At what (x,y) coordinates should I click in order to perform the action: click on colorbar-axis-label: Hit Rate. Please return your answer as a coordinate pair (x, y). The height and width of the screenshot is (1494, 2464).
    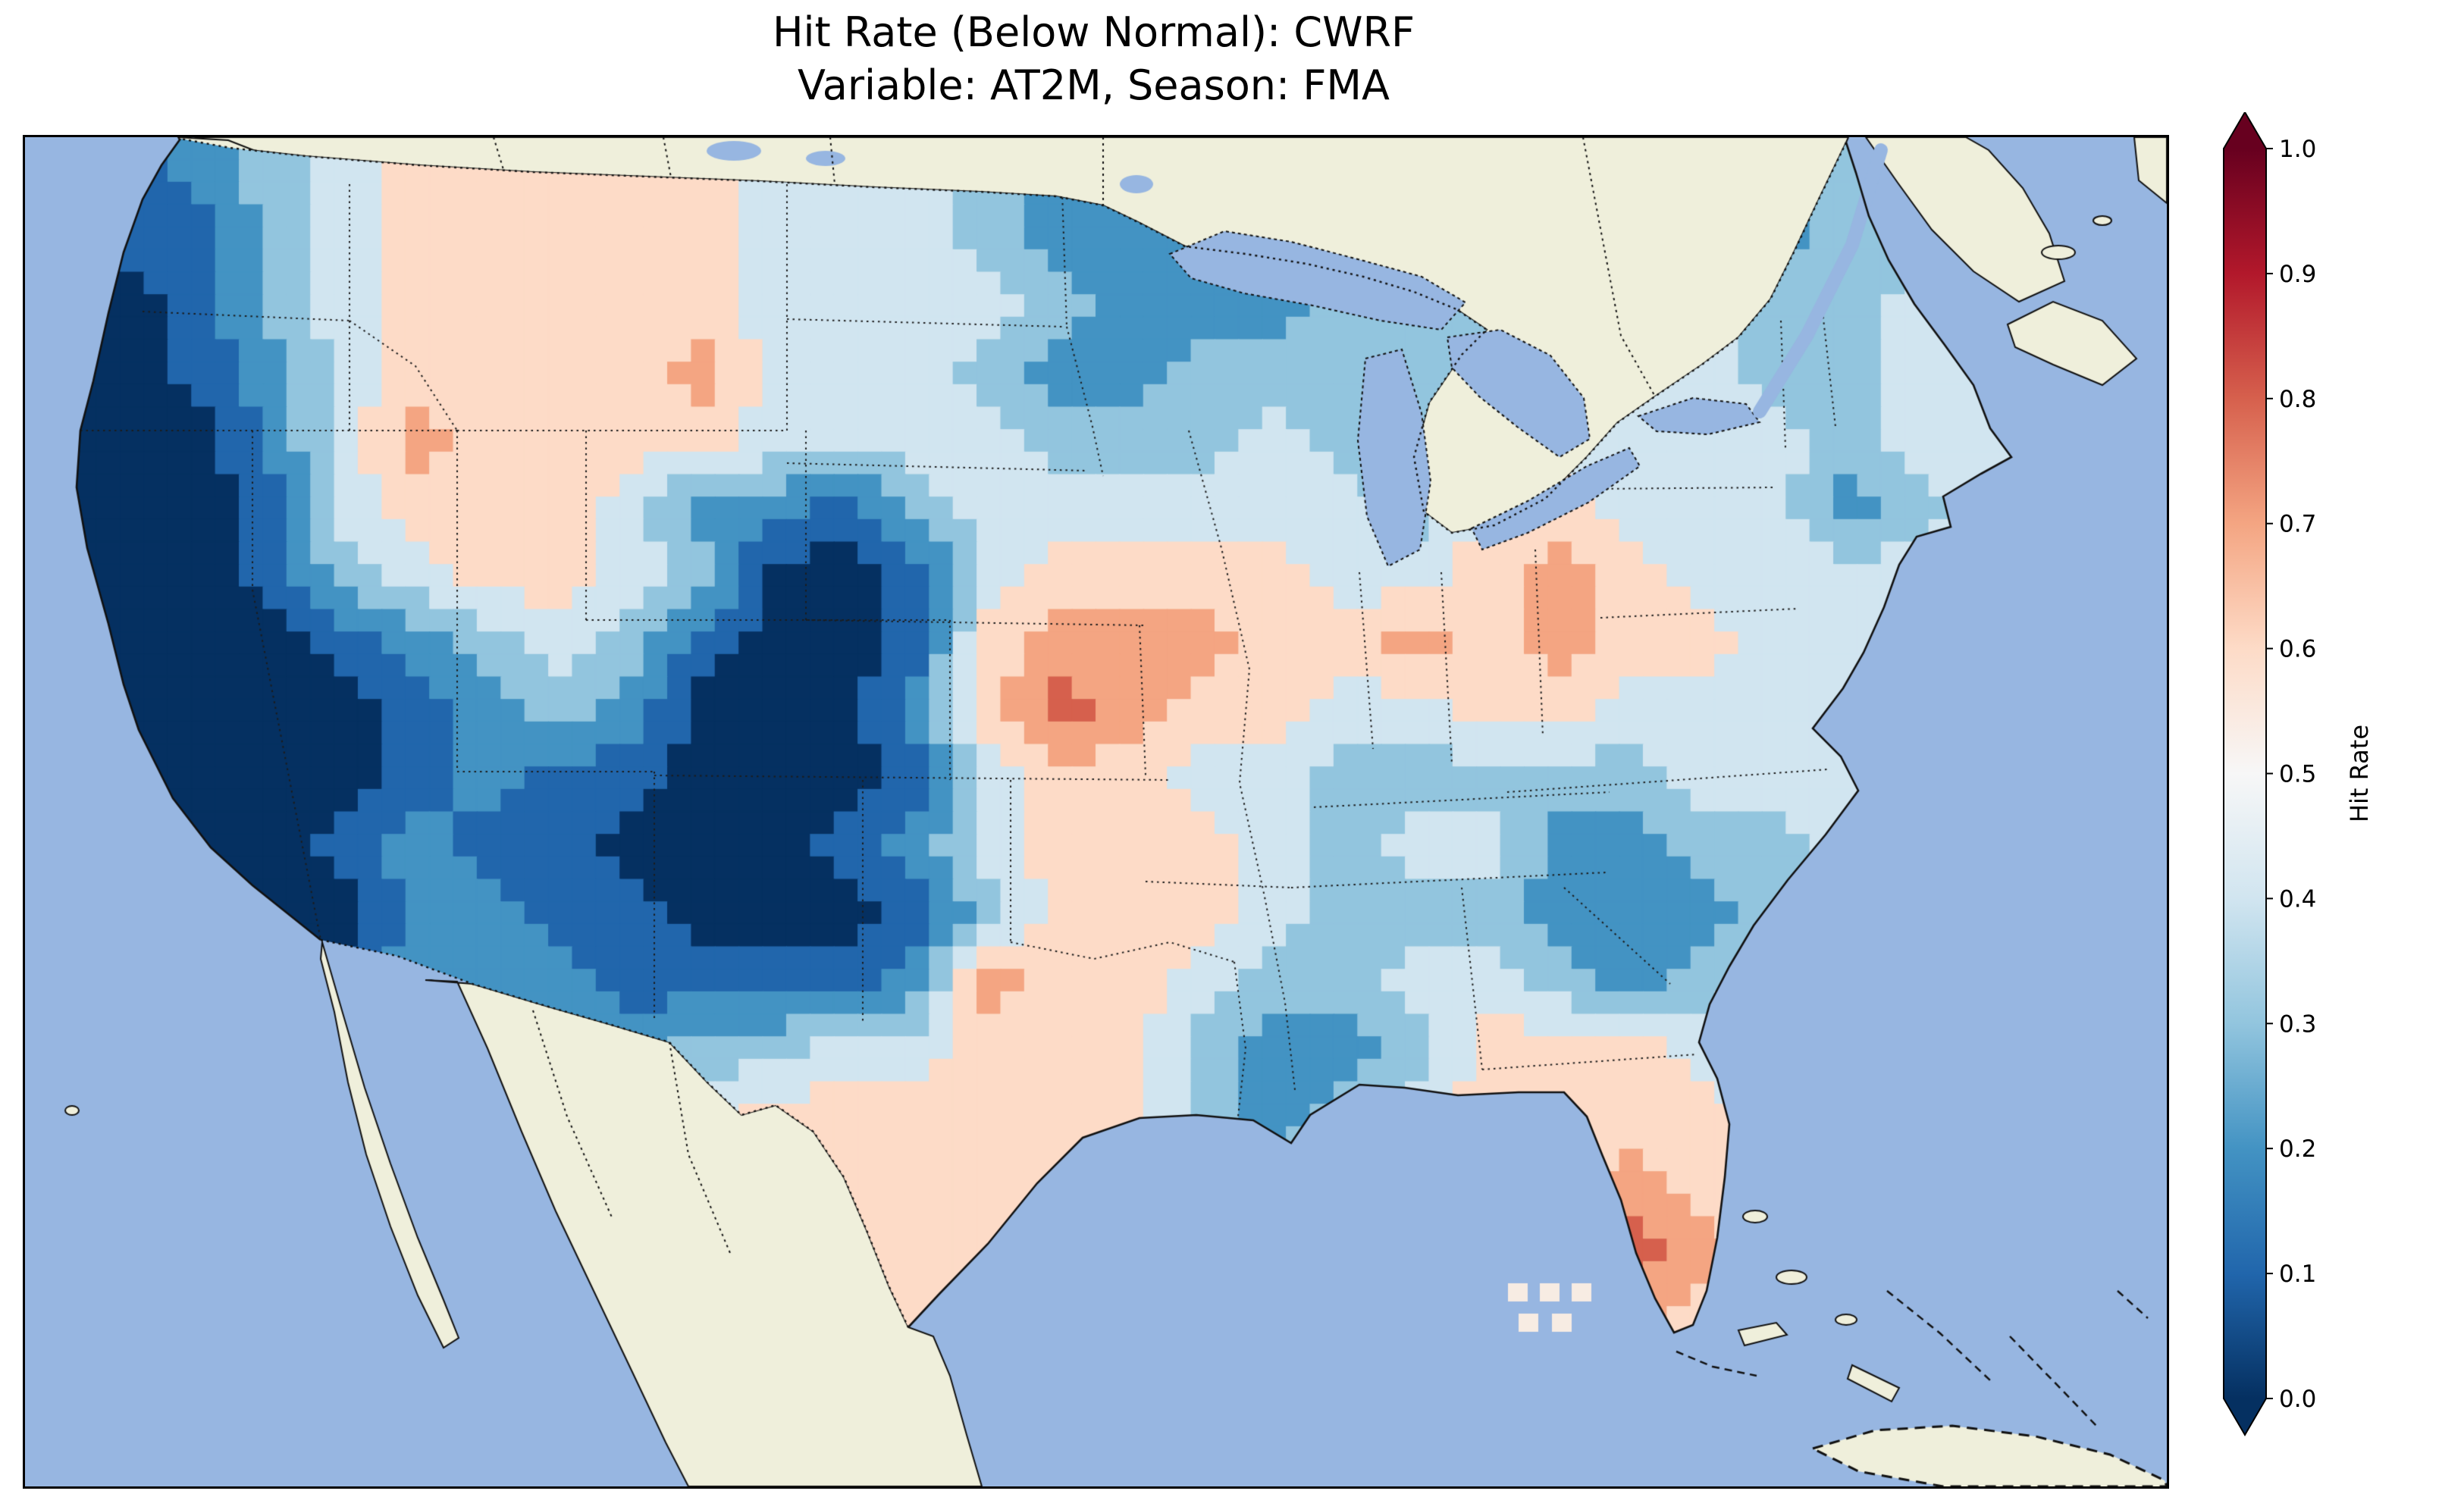
    Looking at the image, I should click on (2360, 773).